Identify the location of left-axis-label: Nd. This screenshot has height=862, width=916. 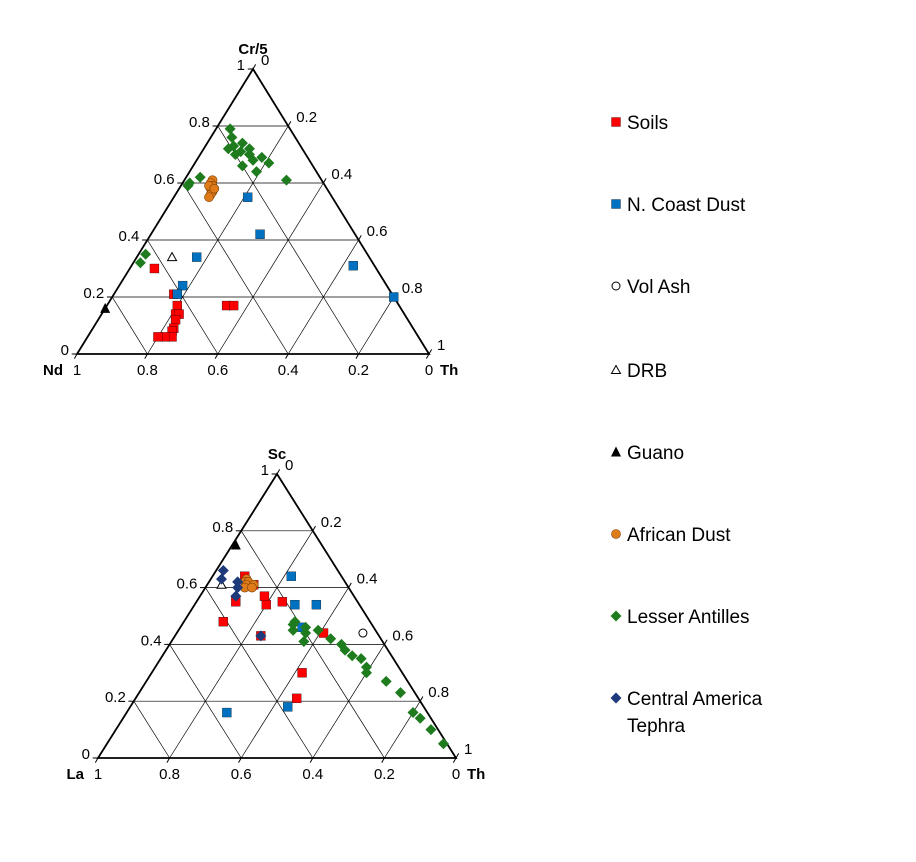
(53, 370).